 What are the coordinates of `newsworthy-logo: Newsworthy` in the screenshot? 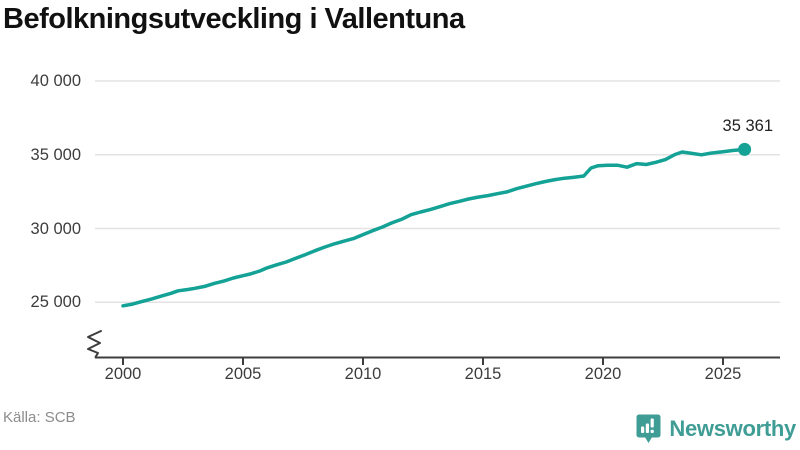 It's located at (716, 429).